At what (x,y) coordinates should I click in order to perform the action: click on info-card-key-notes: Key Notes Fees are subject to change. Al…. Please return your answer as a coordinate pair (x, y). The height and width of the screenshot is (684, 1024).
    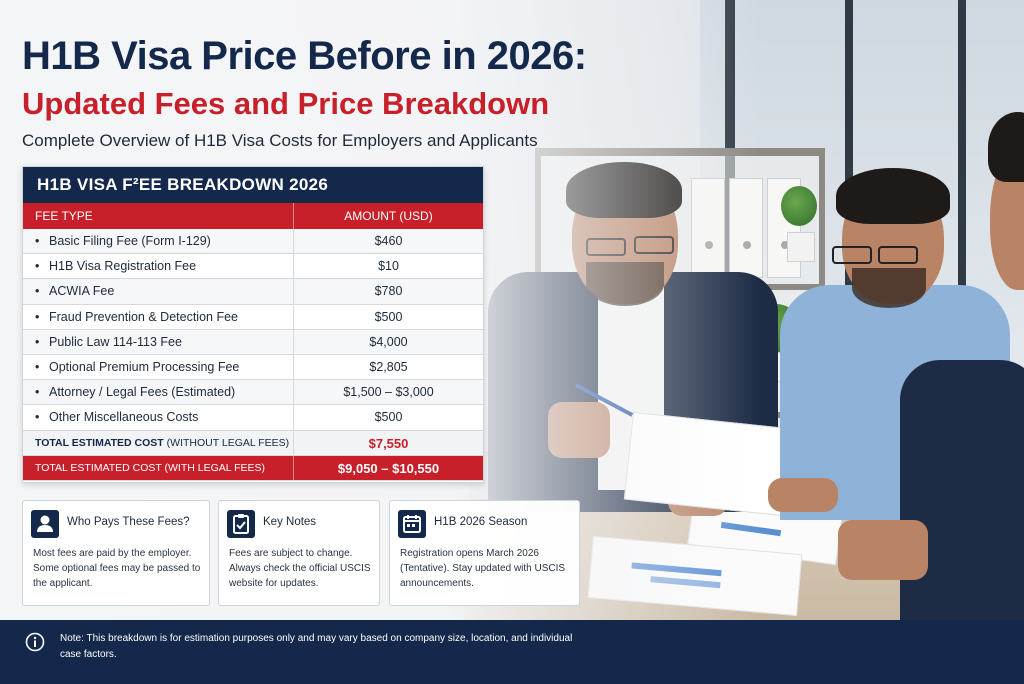
    Looking at the image, I should click on (299, 553).